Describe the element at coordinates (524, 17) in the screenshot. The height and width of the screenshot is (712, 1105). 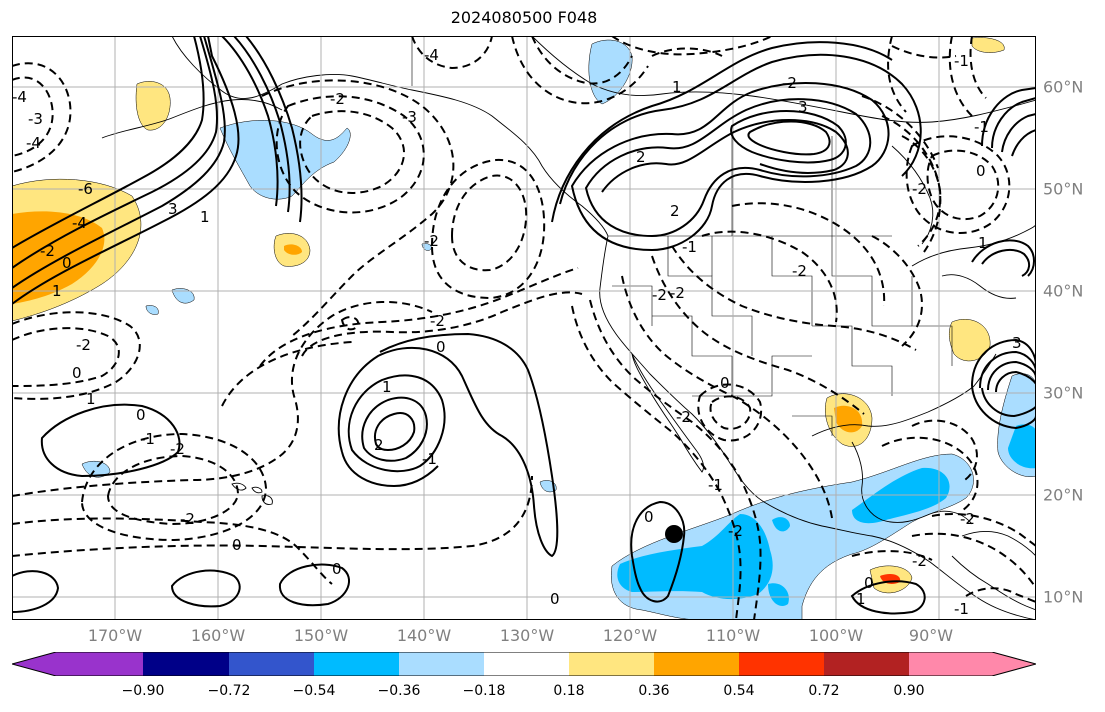
I see `map-title: 2024080500 F048` at that location.